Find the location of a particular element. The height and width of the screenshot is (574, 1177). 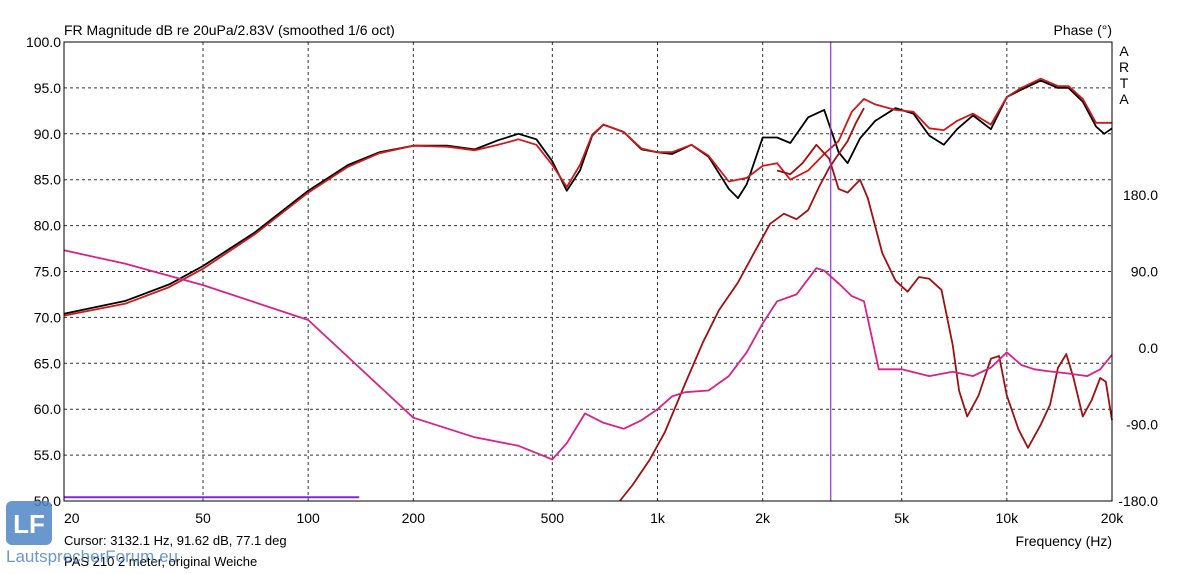

x-axis-title: Frequency (Hz) is located at coordinates (1064, 541).